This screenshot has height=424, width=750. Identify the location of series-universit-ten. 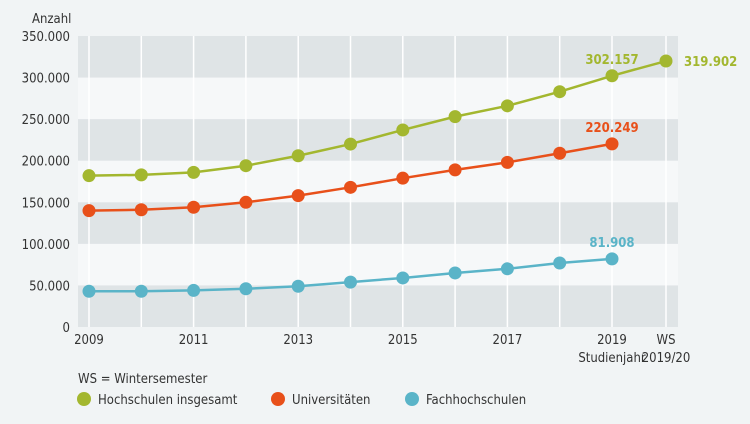
(350, 177).